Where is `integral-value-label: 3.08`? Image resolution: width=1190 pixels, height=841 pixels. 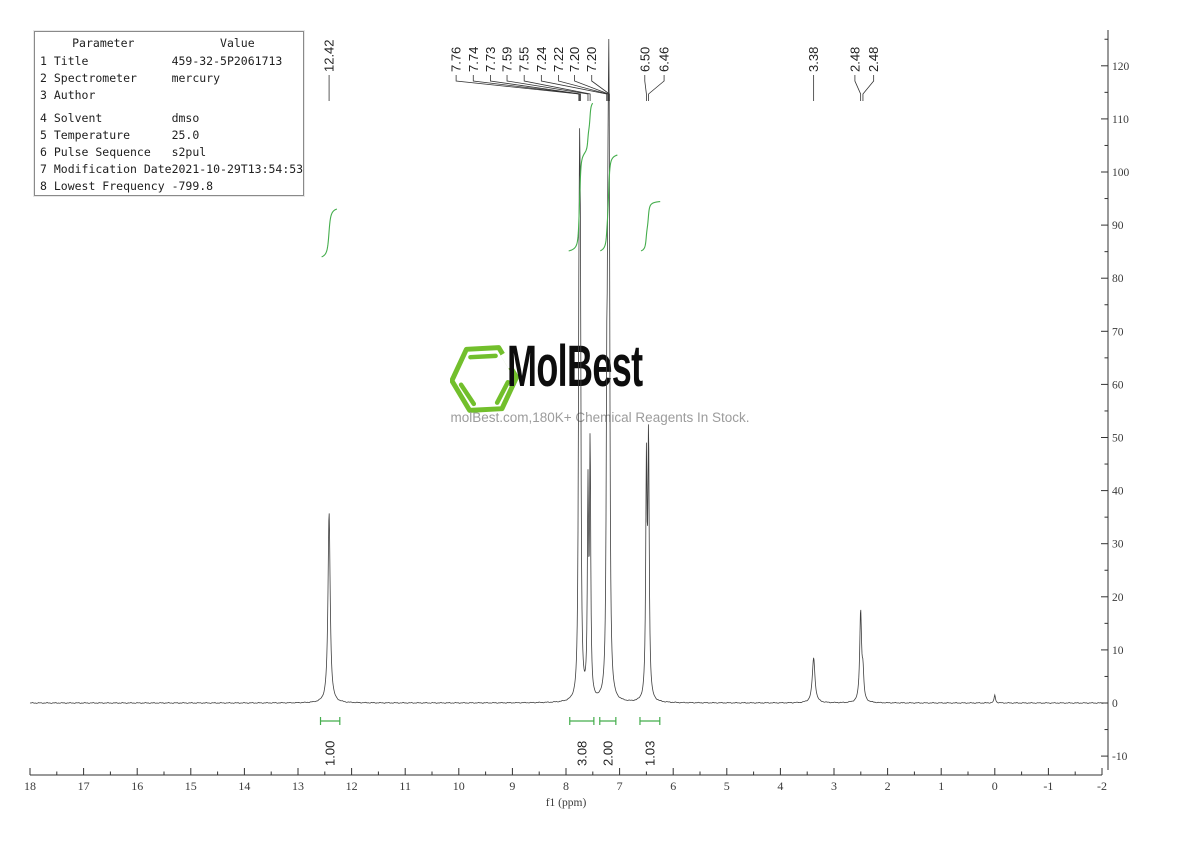
integral-value-label: 3.08 is located at coordinates (581, 753).